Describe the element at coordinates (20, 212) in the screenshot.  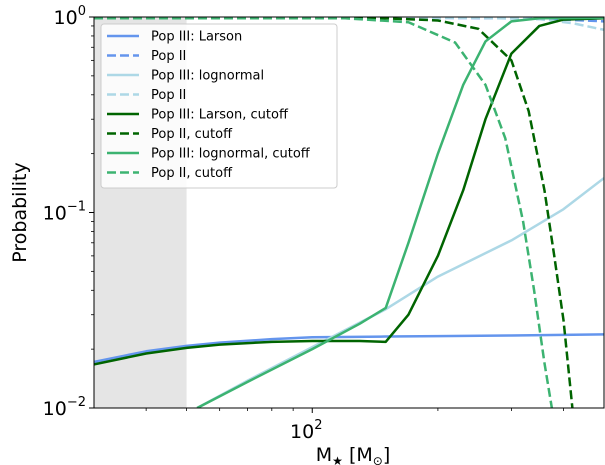
I see `y-axis-label: Probability` at that location.